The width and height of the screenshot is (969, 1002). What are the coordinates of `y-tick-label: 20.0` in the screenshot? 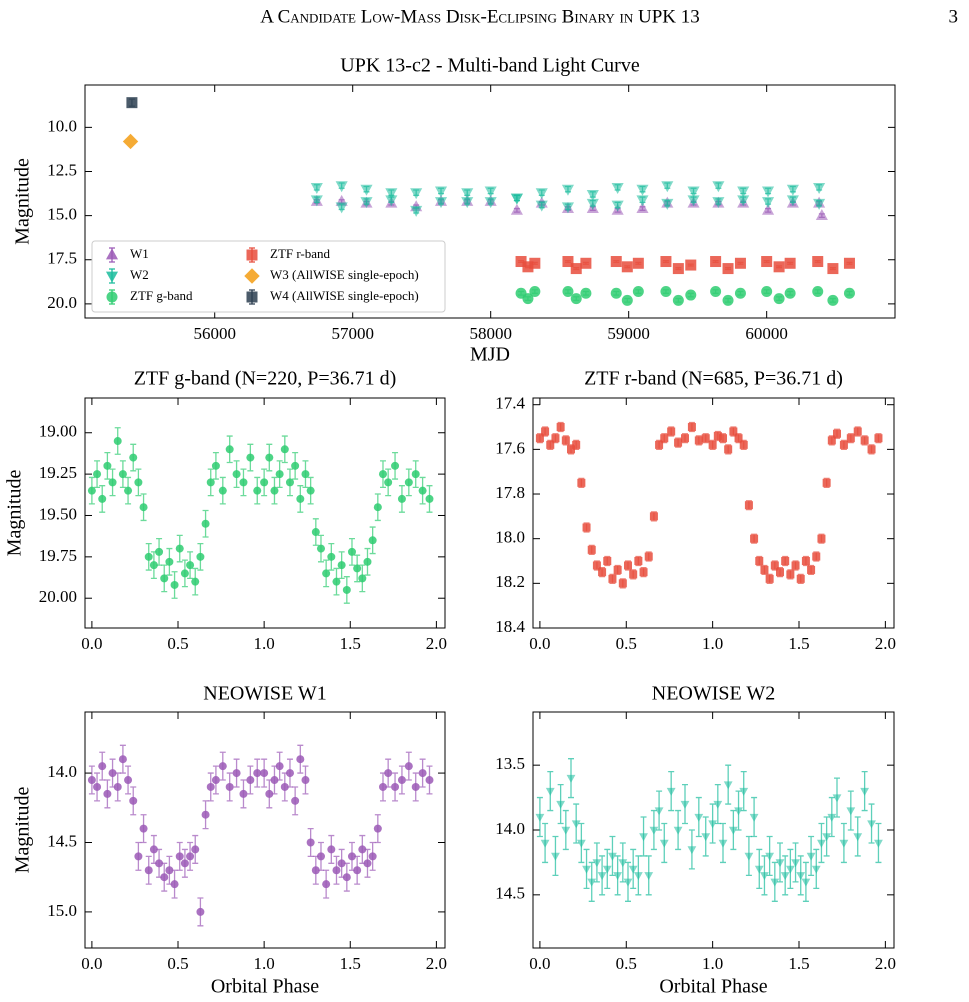 It's located at (62, 302).